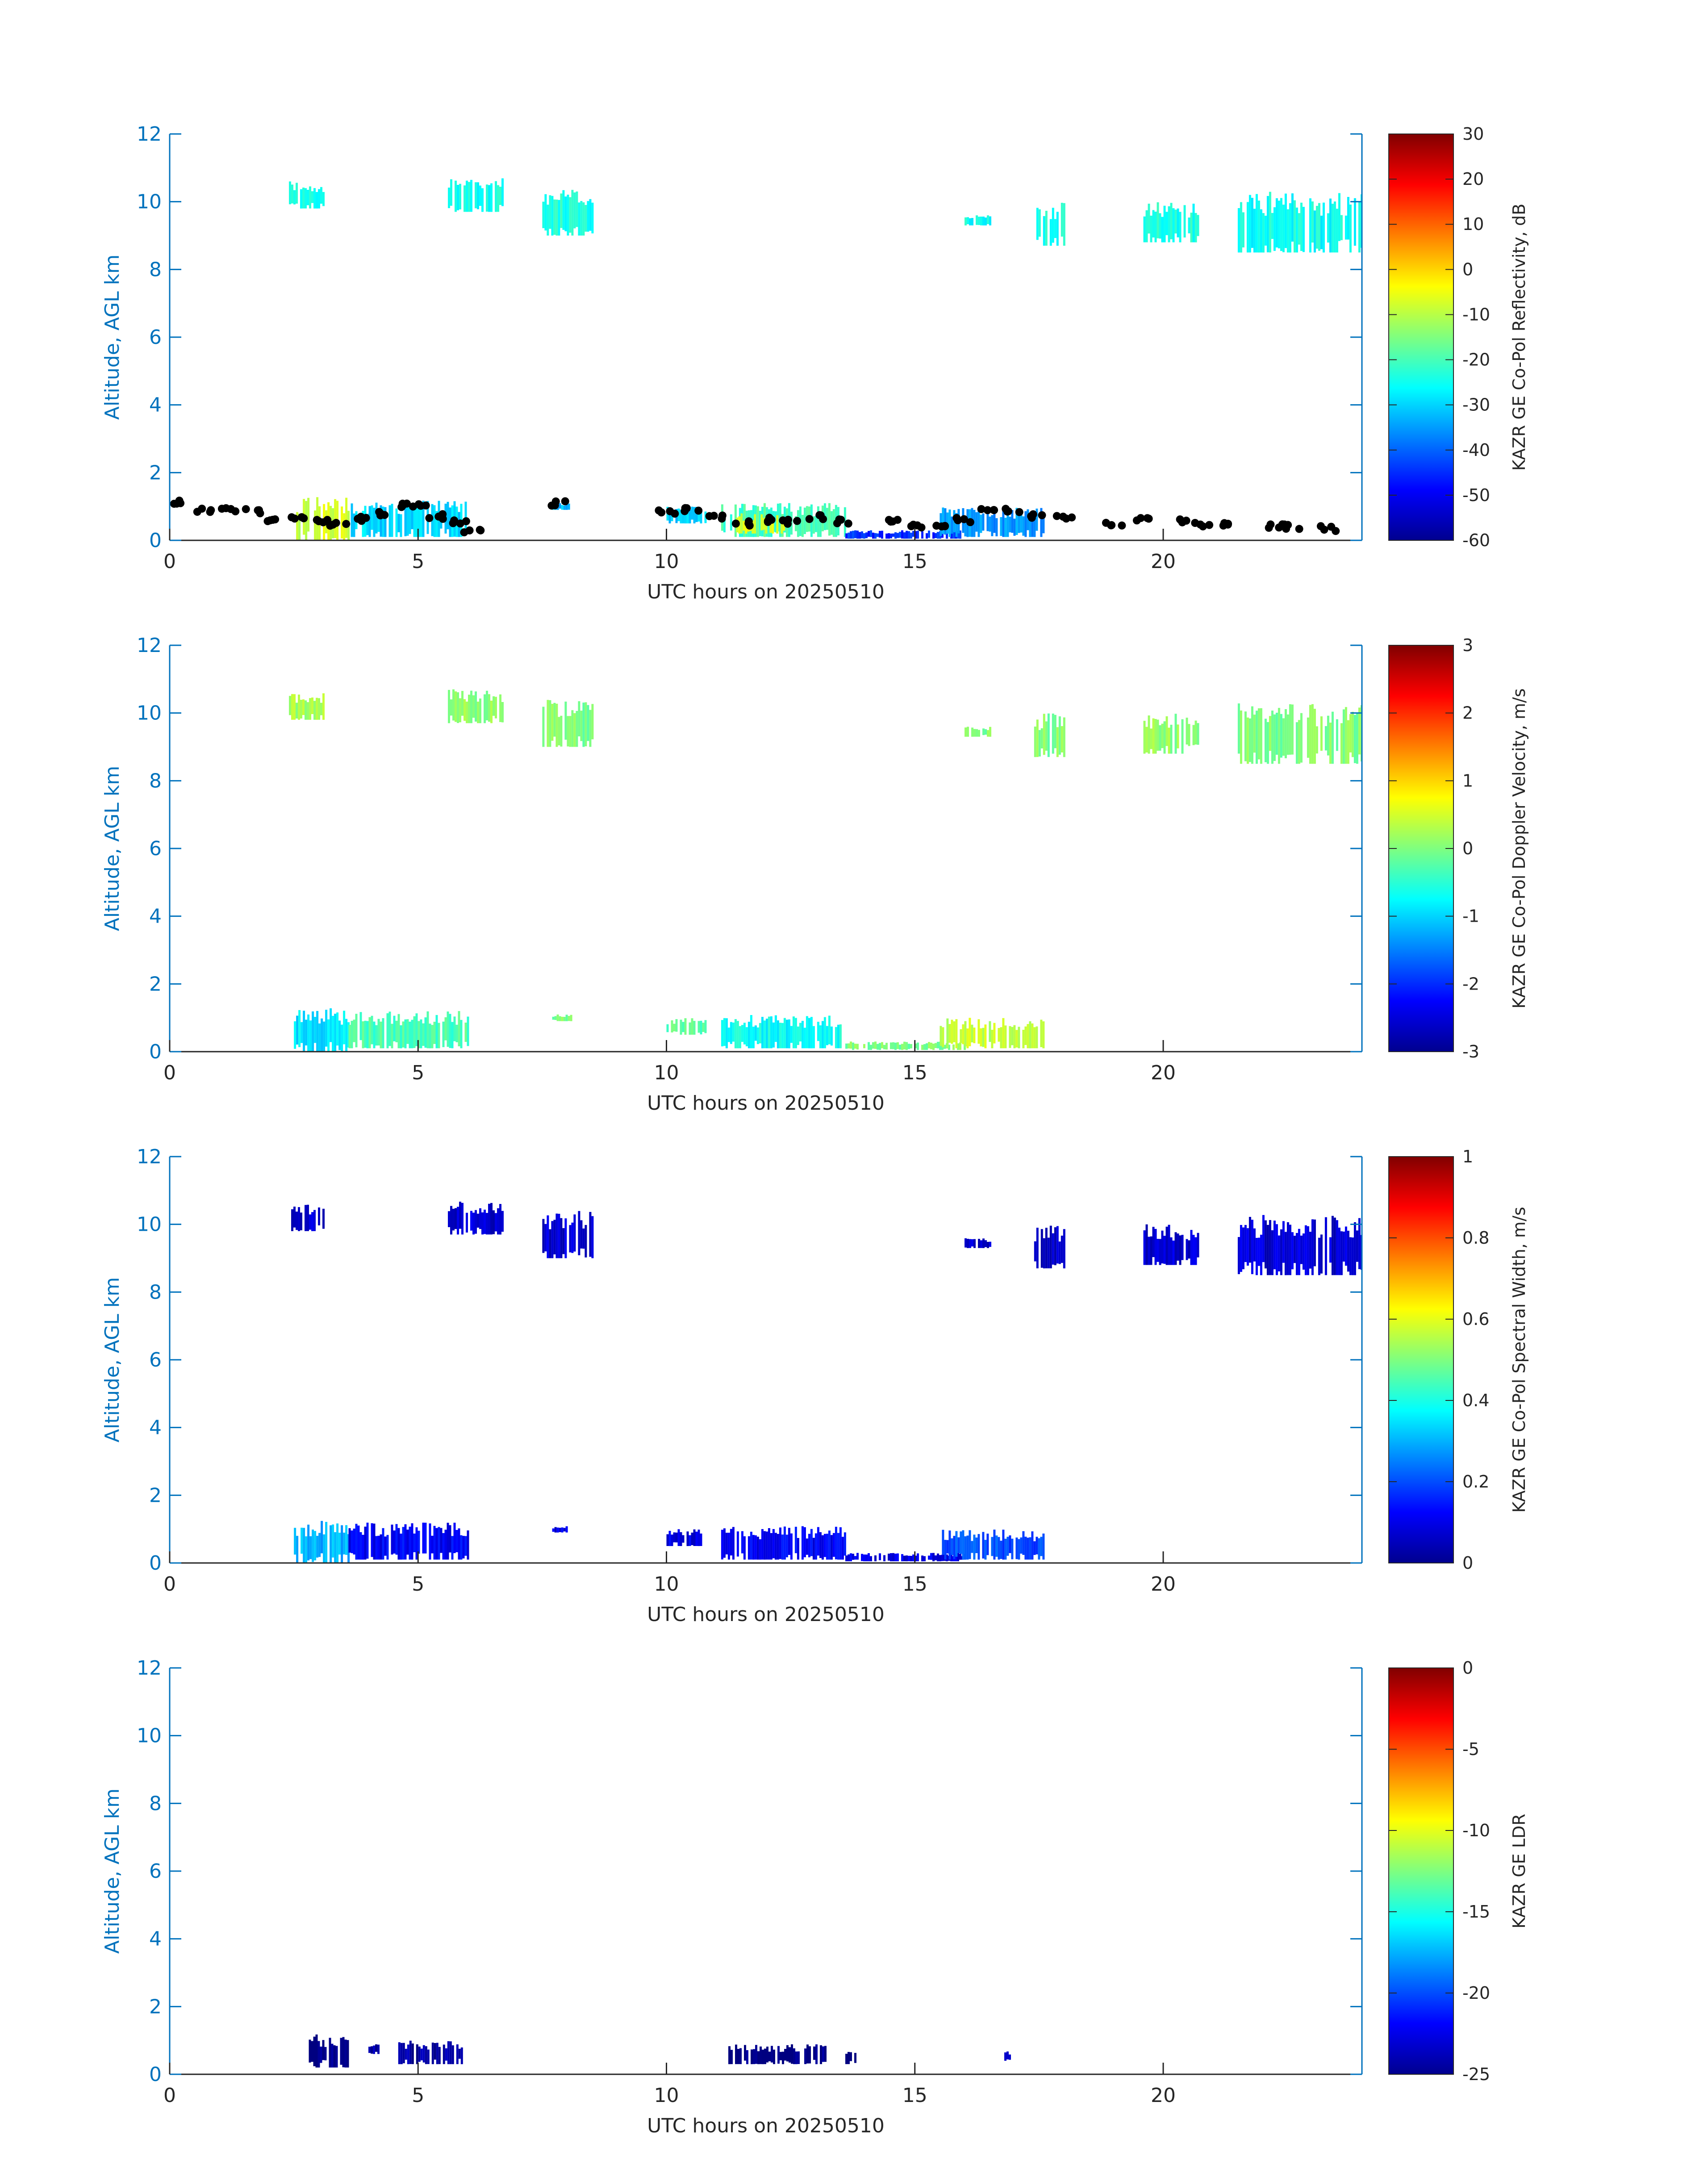 The height and width of the screenshot is (2177, 1708). What do you see at coordinates (329, 2051) in the screenshot?
I see `cloud-region` at bounding box center [329, 2051].